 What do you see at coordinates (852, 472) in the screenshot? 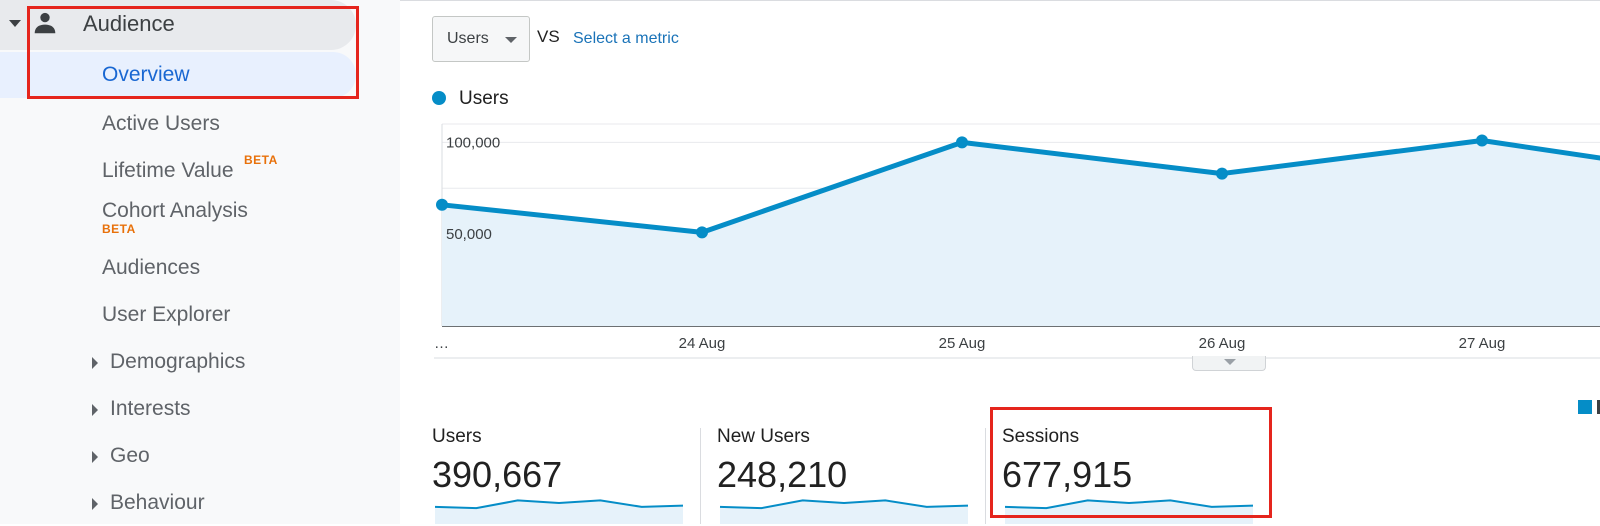
I see `metric-card-new-users: New Users 248,210` at bounding box center [852, 472].